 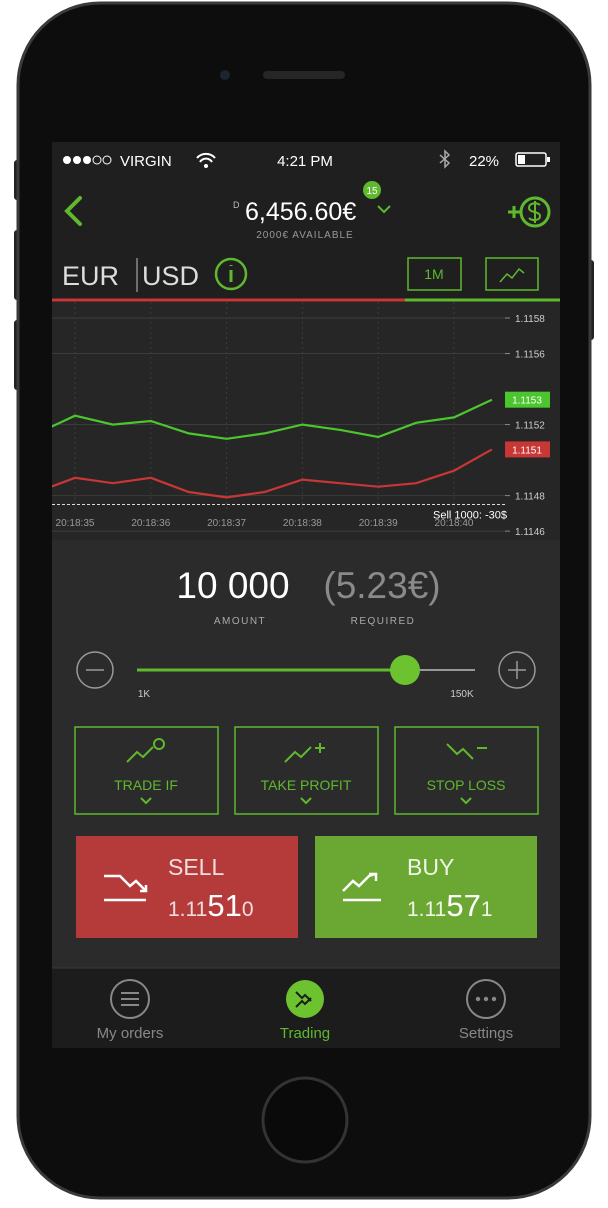 What do you see at coordinates (529, 212) in the screenshot?
I see `deposit-button` at bounding box center [529, 212].